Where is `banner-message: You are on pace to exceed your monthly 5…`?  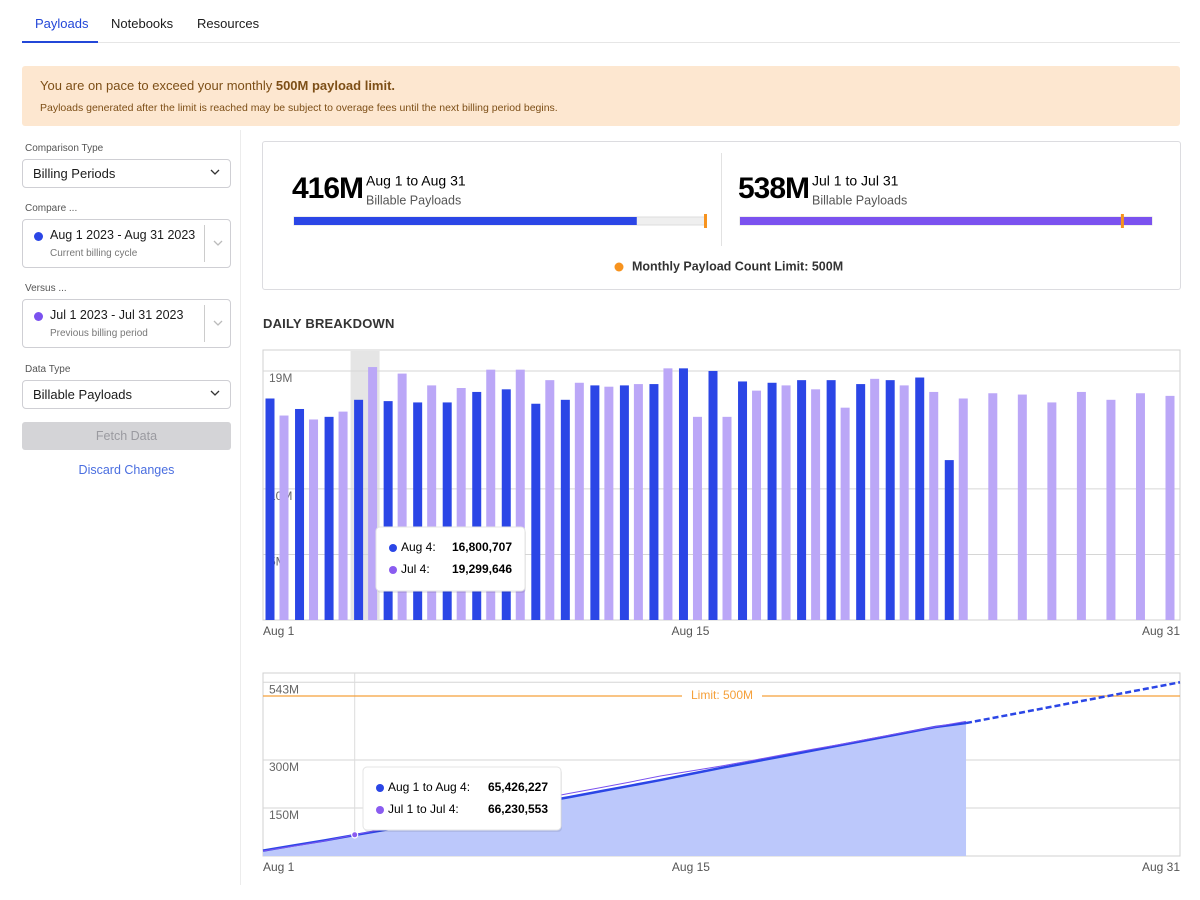
banner-message: You are on pace to exceed your monthly 5… is located at coordinates (217, 85).